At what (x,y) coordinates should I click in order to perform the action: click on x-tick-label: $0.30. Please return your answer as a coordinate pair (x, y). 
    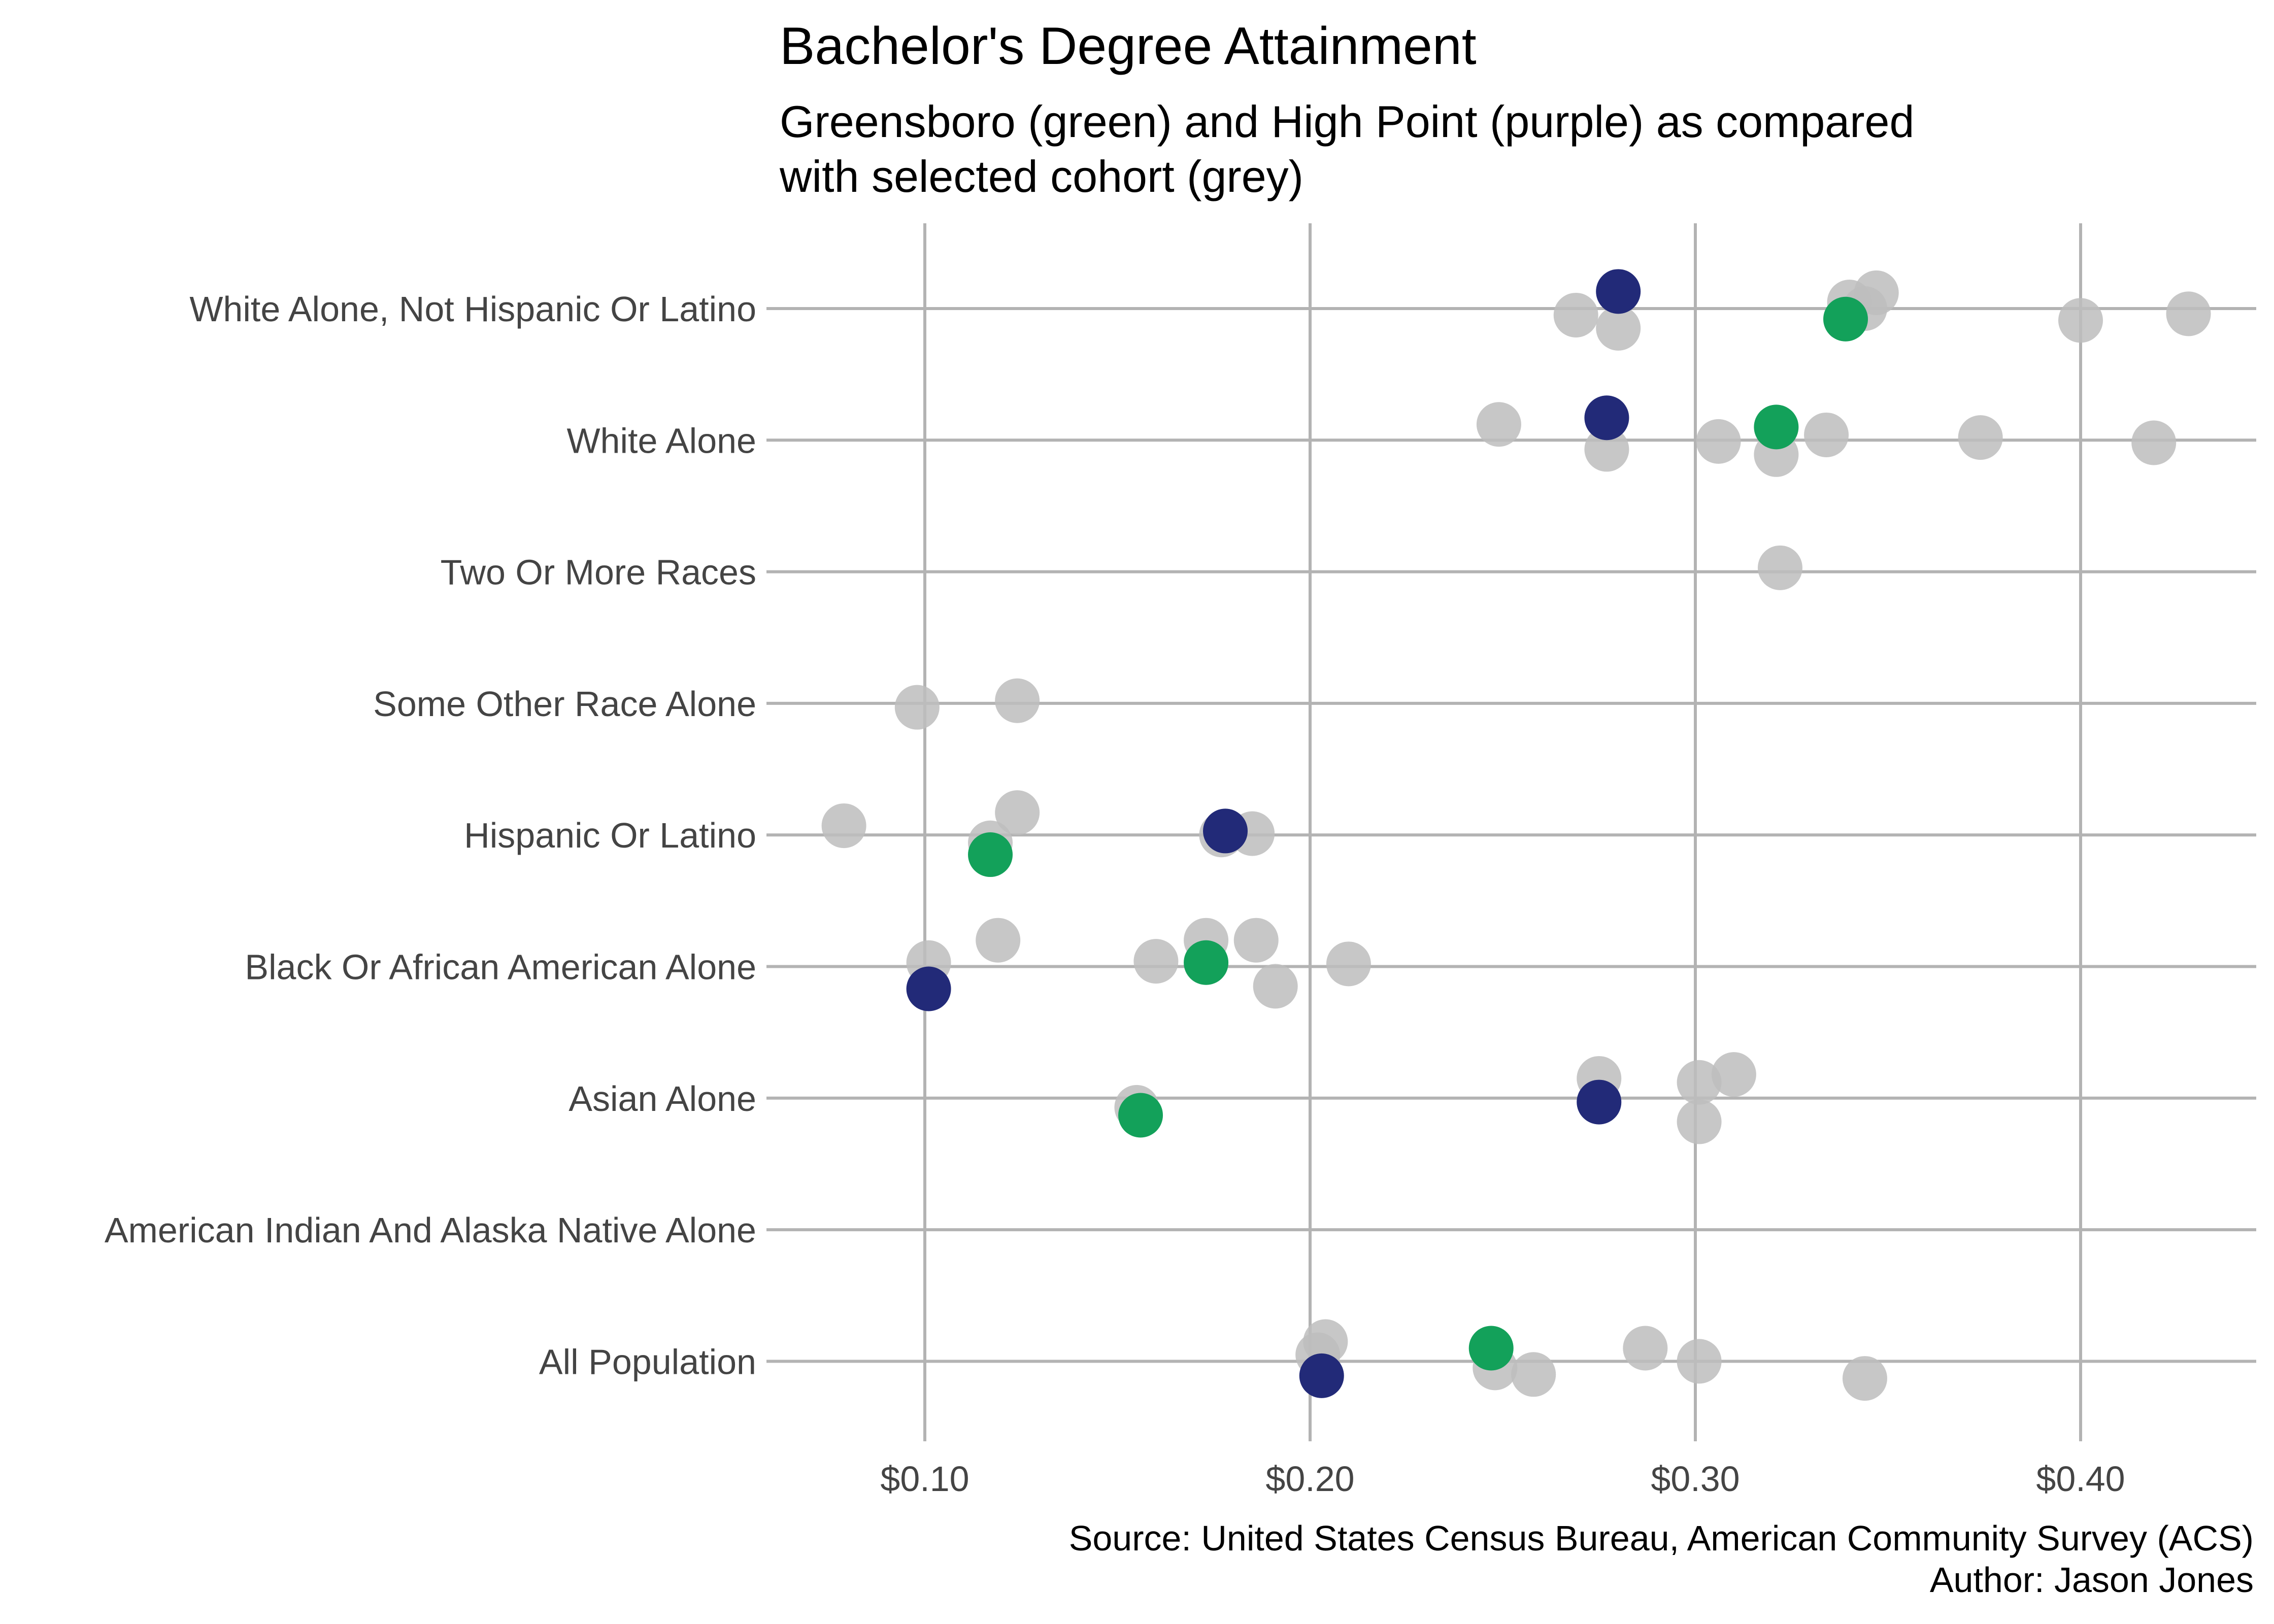
    Looking at the image, I should click on (1696, 1479).